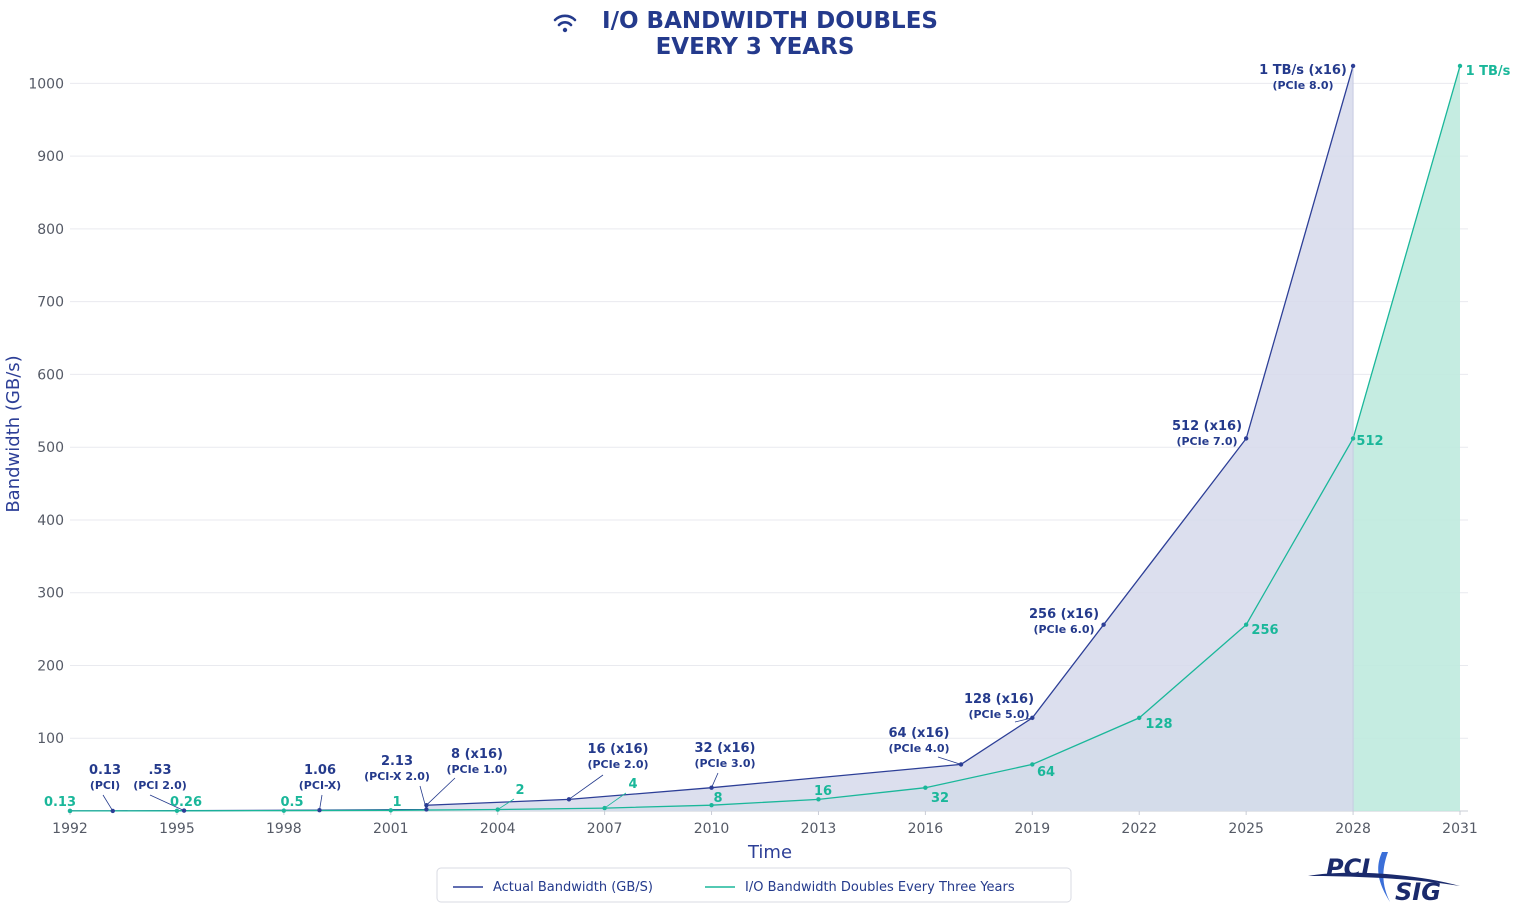 The image size is (1514, 904). Describe the element at coordinates (632, 784) in the screenshot. I see `label-doubling-5: 4` at that location.